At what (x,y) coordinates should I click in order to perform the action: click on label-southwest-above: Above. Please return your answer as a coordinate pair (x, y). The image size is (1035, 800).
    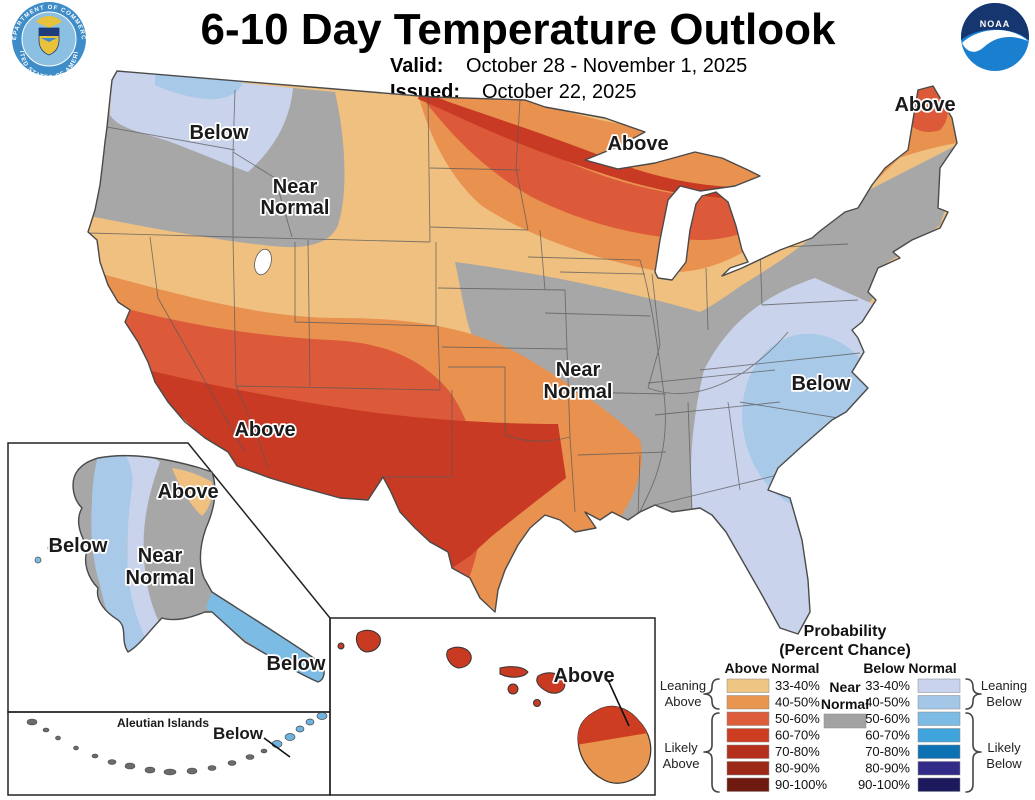
    Looking at the image, I should click on (264, 430).